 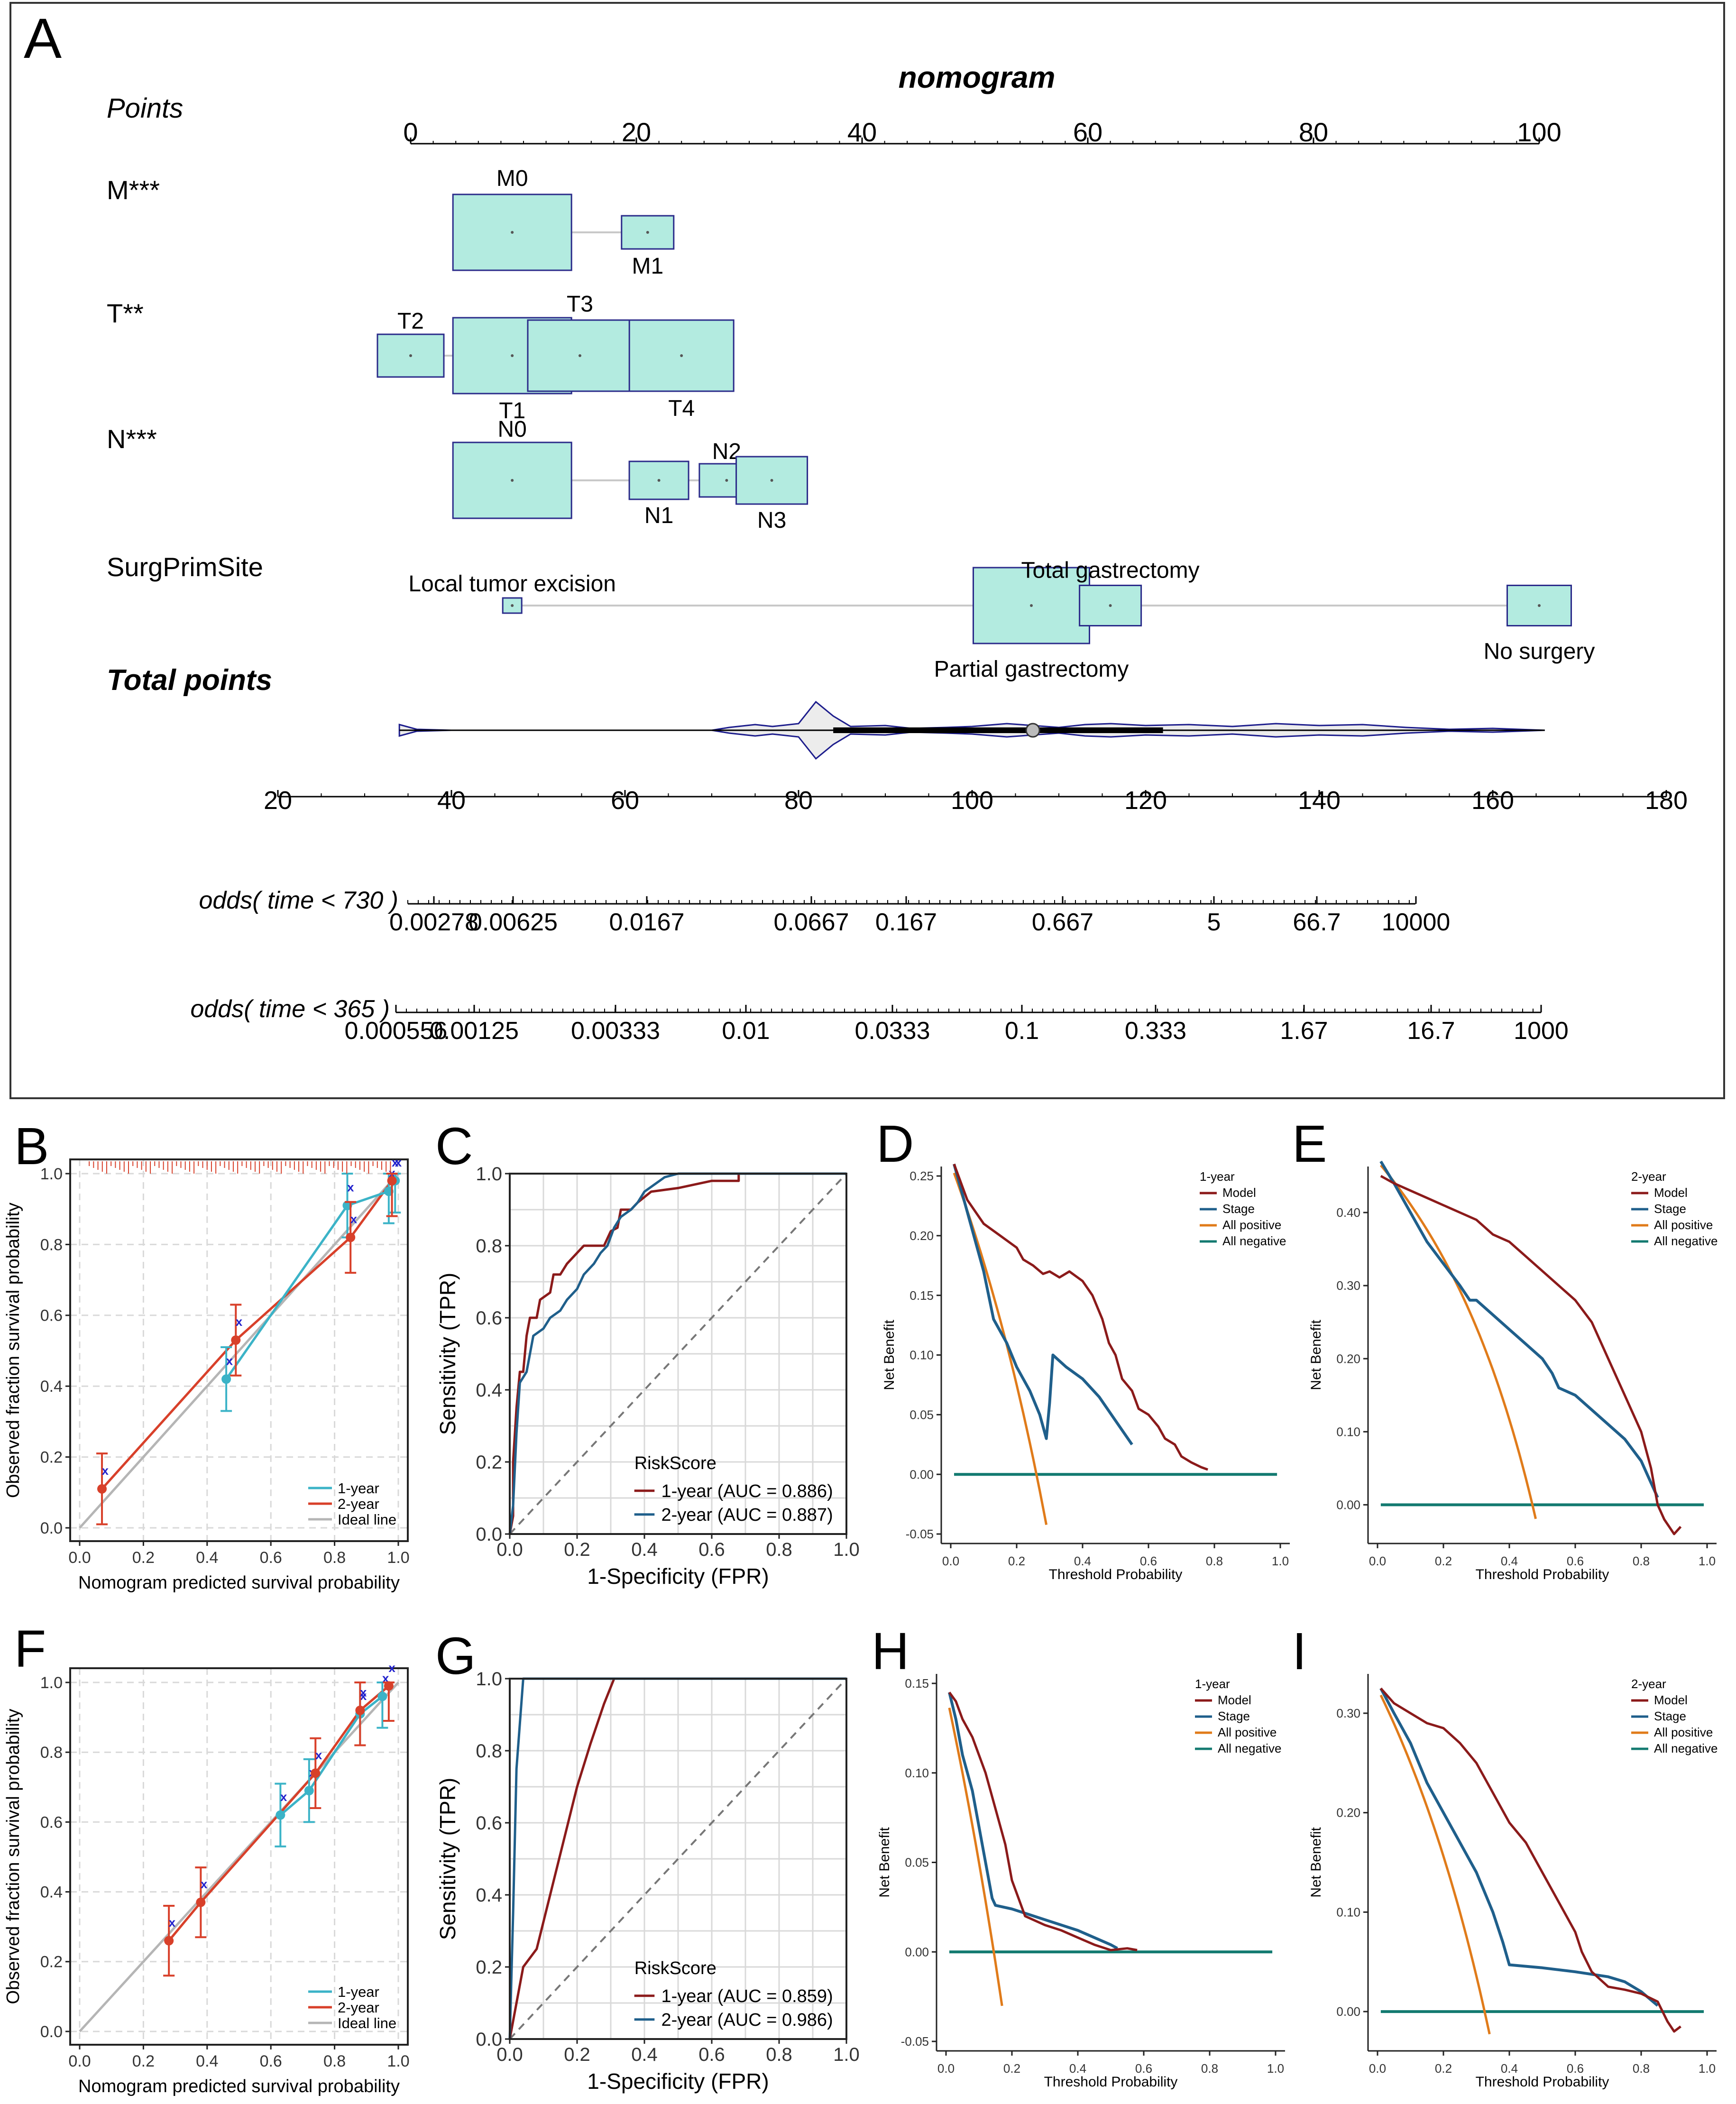 What do you see at coordinates (410, 132) in the screenshot?
I see `points-tick-label: 0` at bounding box center [410, 132].